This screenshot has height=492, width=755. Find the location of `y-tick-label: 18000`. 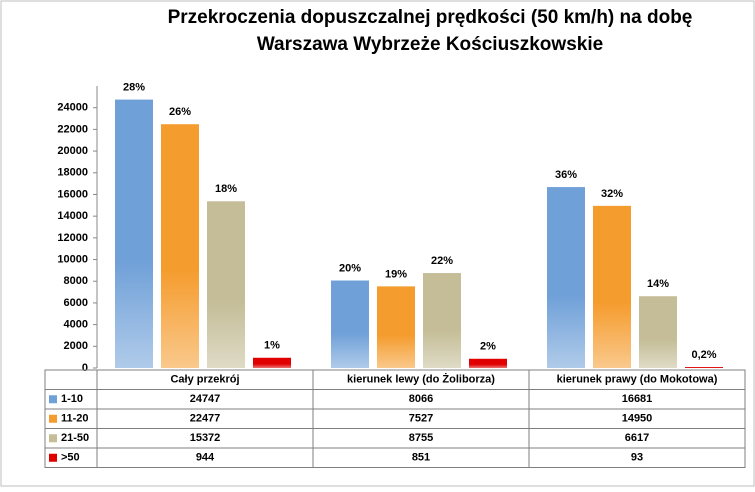

y-tick-label: 18000 is located at coordinates (72, 173).